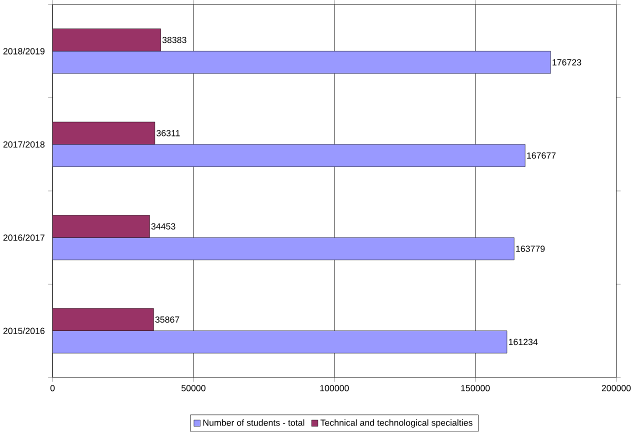  Describe the element at coordinates (616, 388) in the screenshot. I see `x-tick-label: 200000` at that location.